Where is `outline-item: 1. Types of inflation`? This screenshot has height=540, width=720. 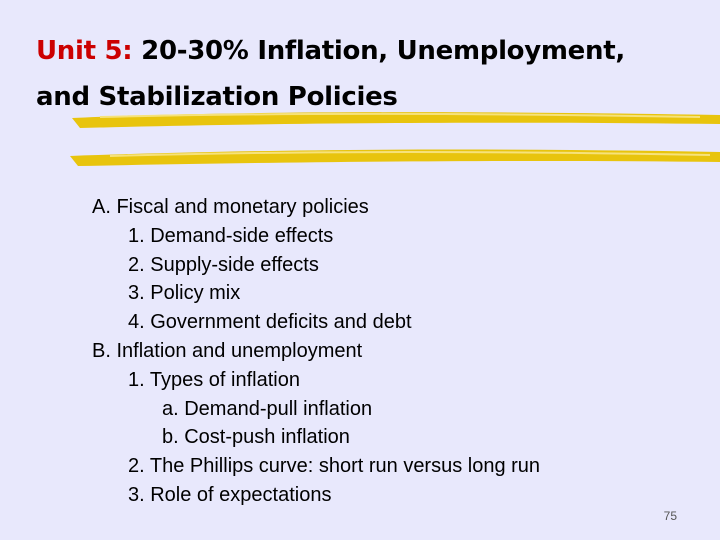 outline-item: 1. Types of inflation is located at coordinates (214, 379).